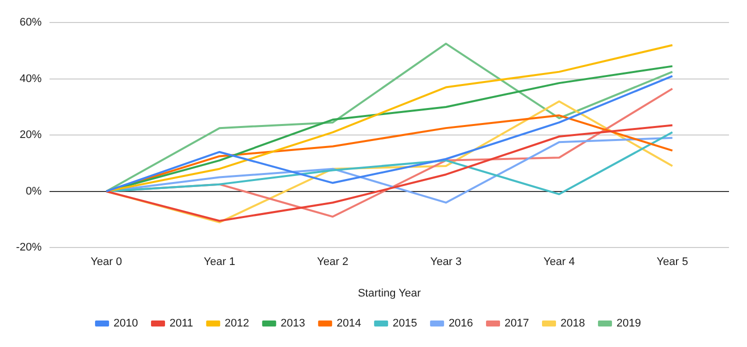  What do you see at coordinates (672, 262) in the screenshot?
I see `x-tick-label: Year 5` at bounding box center [672, 262].